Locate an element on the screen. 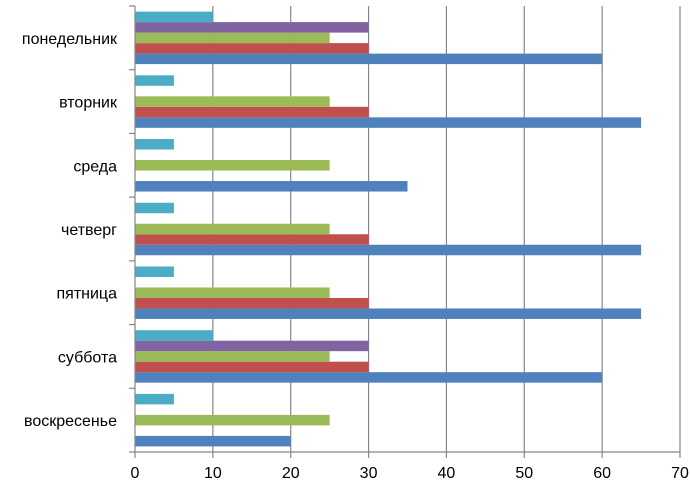 This screenshot has height=485, width=690. x-tick-label-70: 70 is located at coordinates (680, 473).